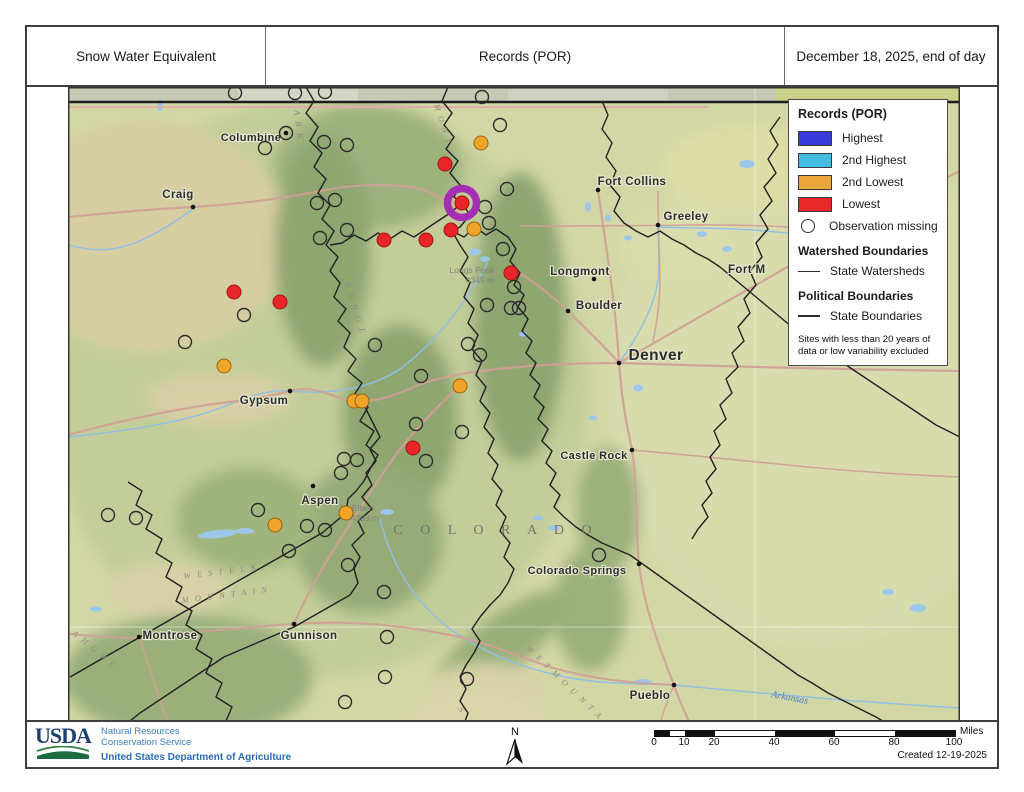 The image size is (1024, 792). Describe the element at coordinates (876, 316) in the screenshot. I see `legend-item-label: State Boundaries` at that location.